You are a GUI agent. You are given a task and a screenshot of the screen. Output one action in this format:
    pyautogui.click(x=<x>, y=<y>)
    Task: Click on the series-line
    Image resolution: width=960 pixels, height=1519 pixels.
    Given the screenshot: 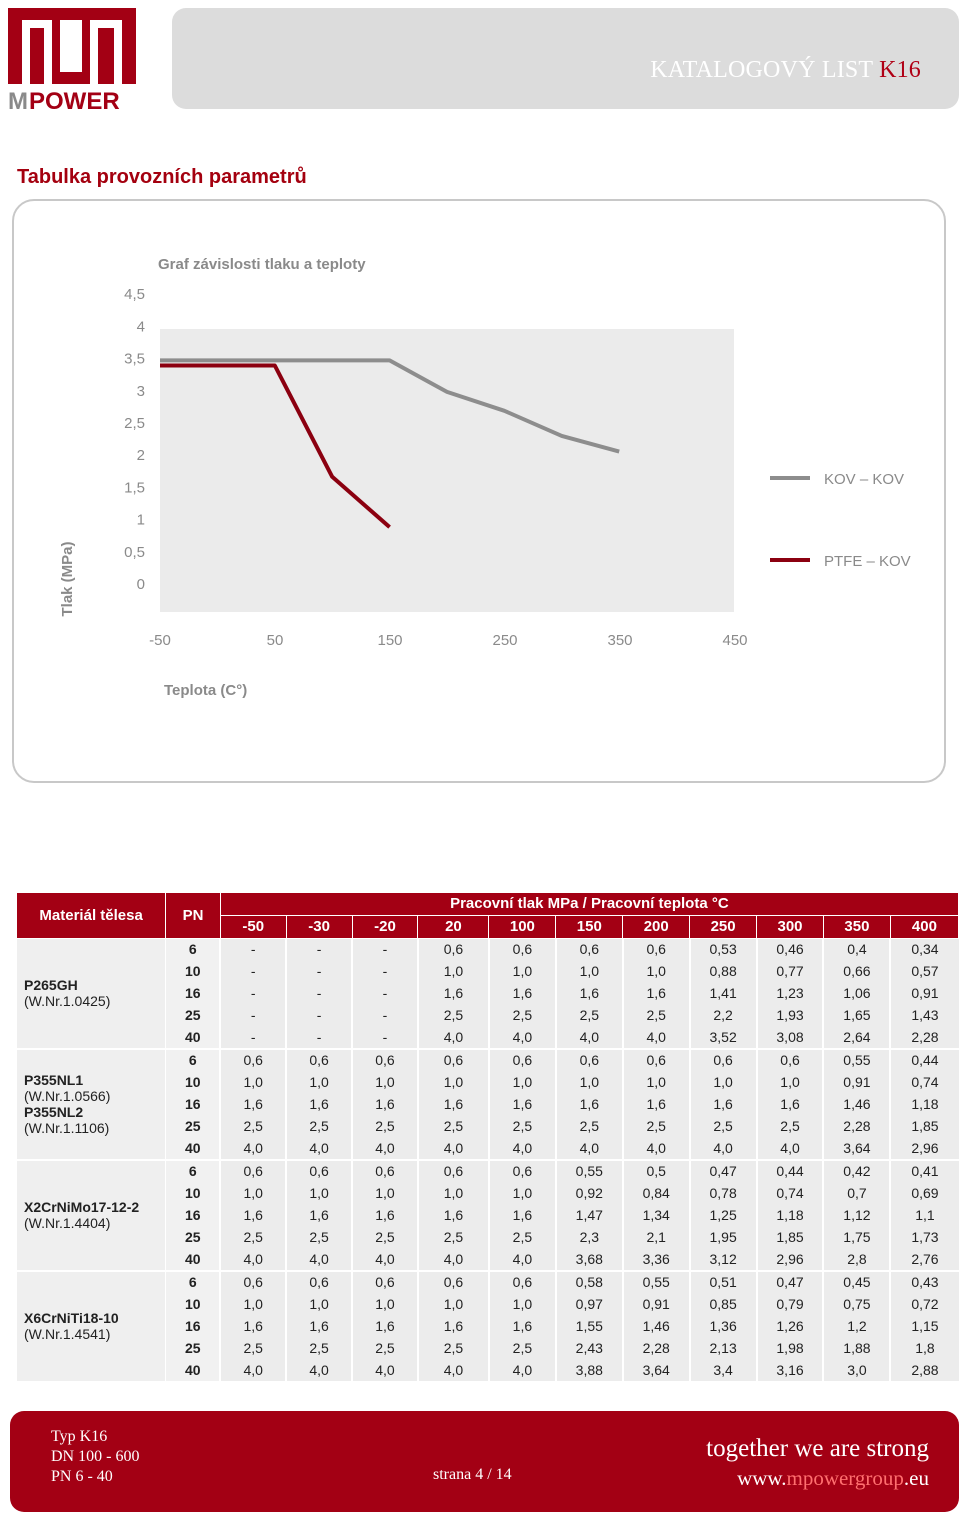 What is the action you would take?
    pyautogui.click(x=390, y=406)
    